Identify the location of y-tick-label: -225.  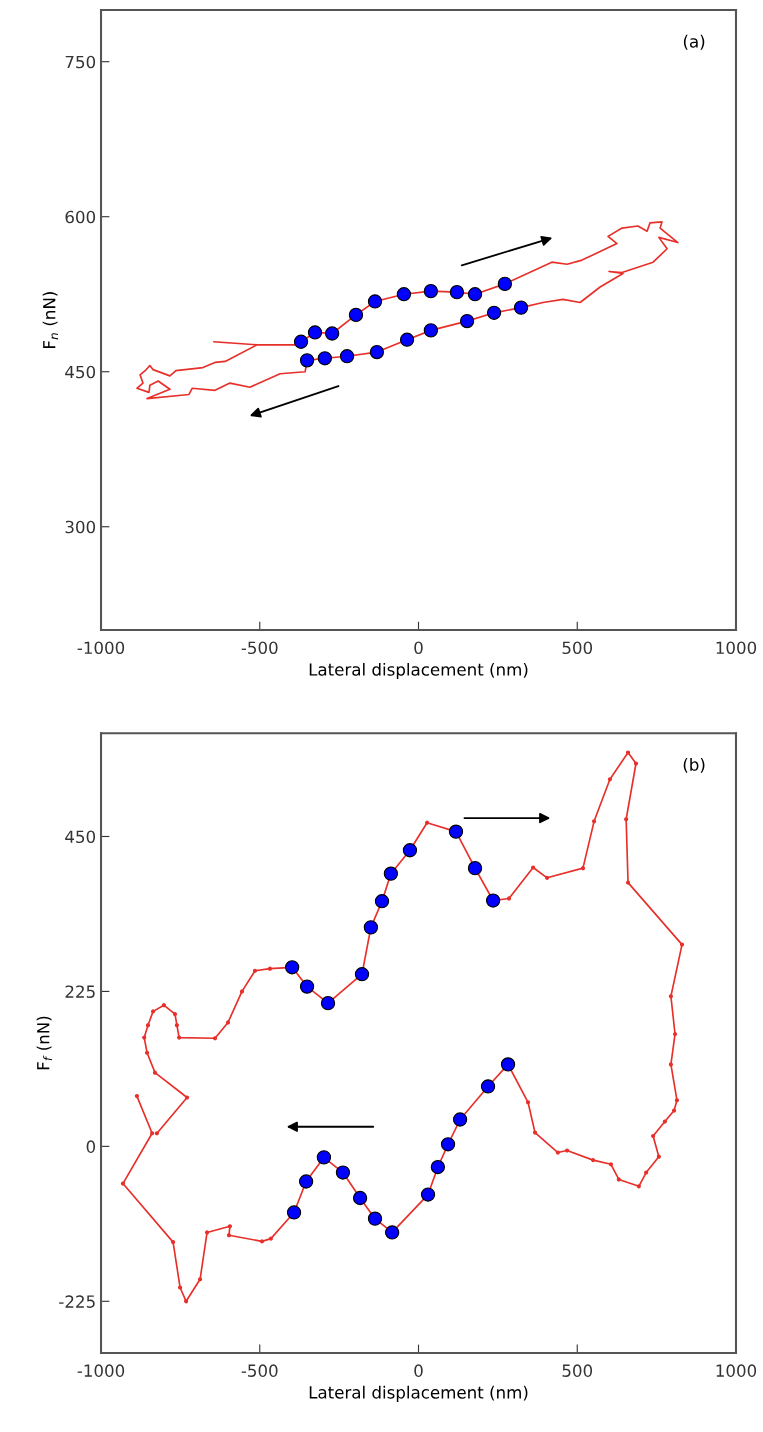
(77, 1301).